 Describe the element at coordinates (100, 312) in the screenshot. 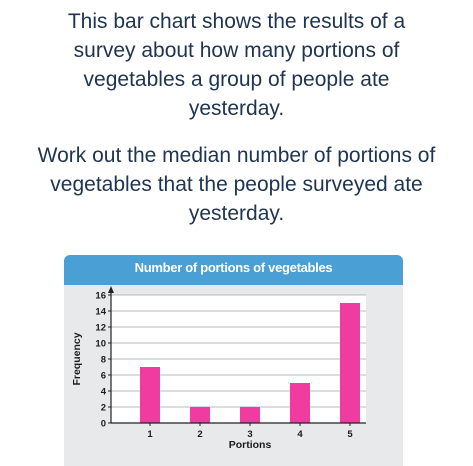

I see `y-tick-label: 14` at that location.